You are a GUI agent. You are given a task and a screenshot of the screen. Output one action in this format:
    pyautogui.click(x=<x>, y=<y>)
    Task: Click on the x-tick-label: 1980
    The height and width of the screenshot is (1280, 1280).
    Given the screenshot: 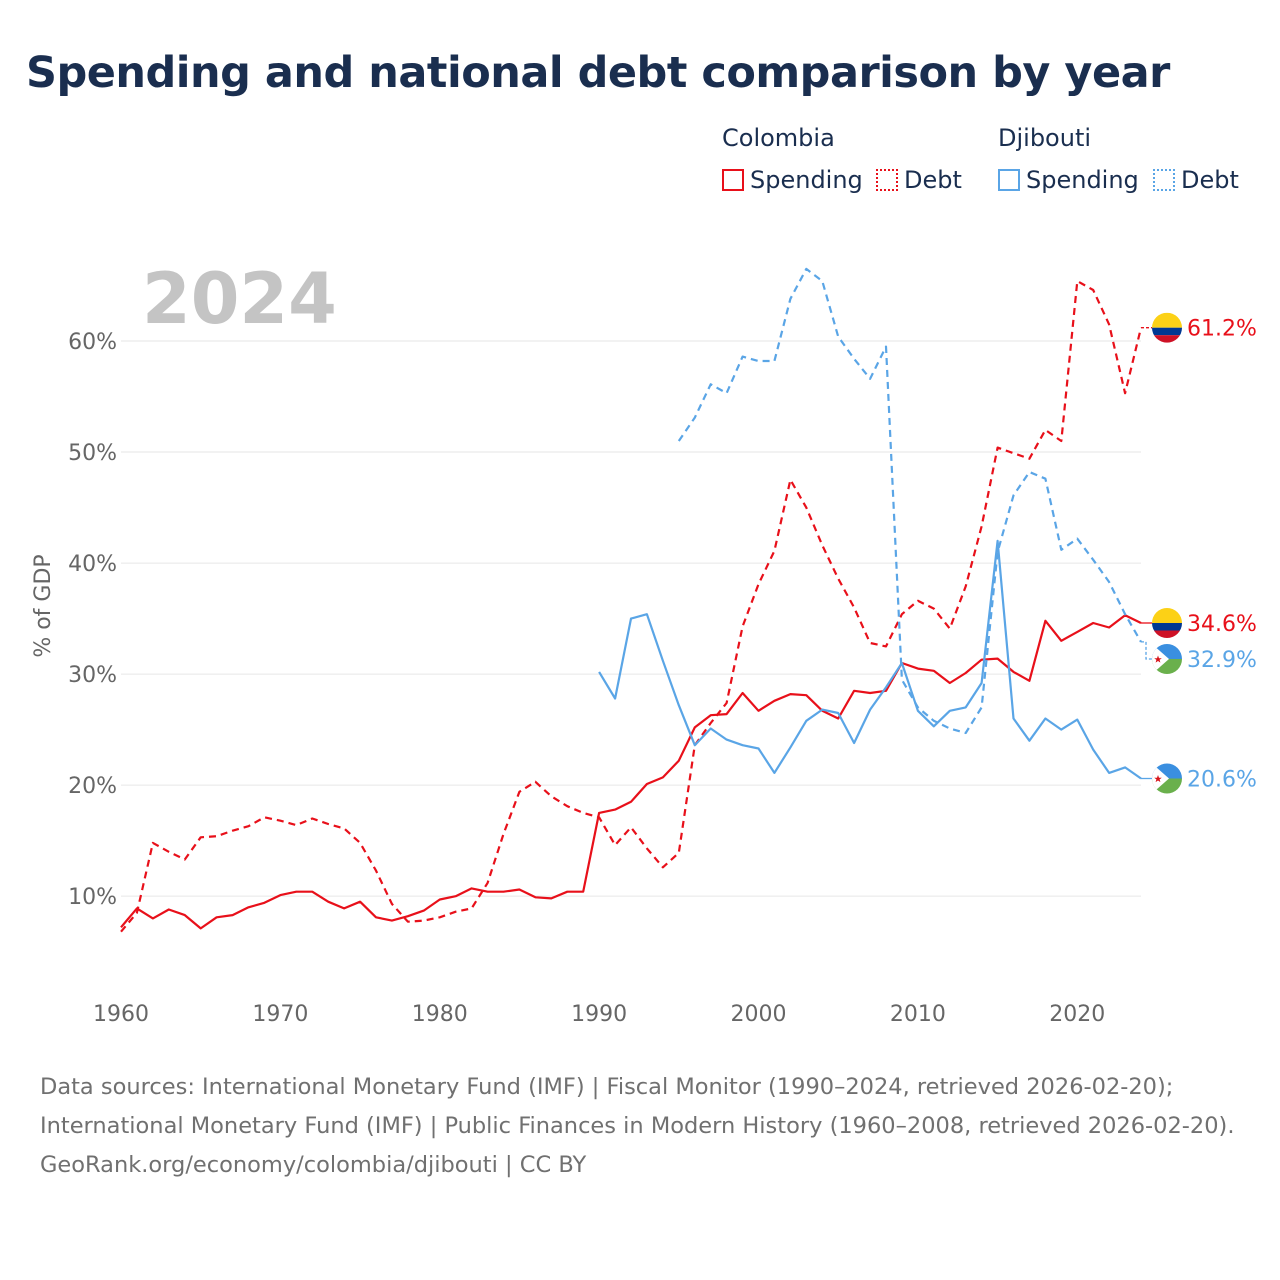 What is the action you would take?
    pyautogui.click(x=440, y=1014)
    